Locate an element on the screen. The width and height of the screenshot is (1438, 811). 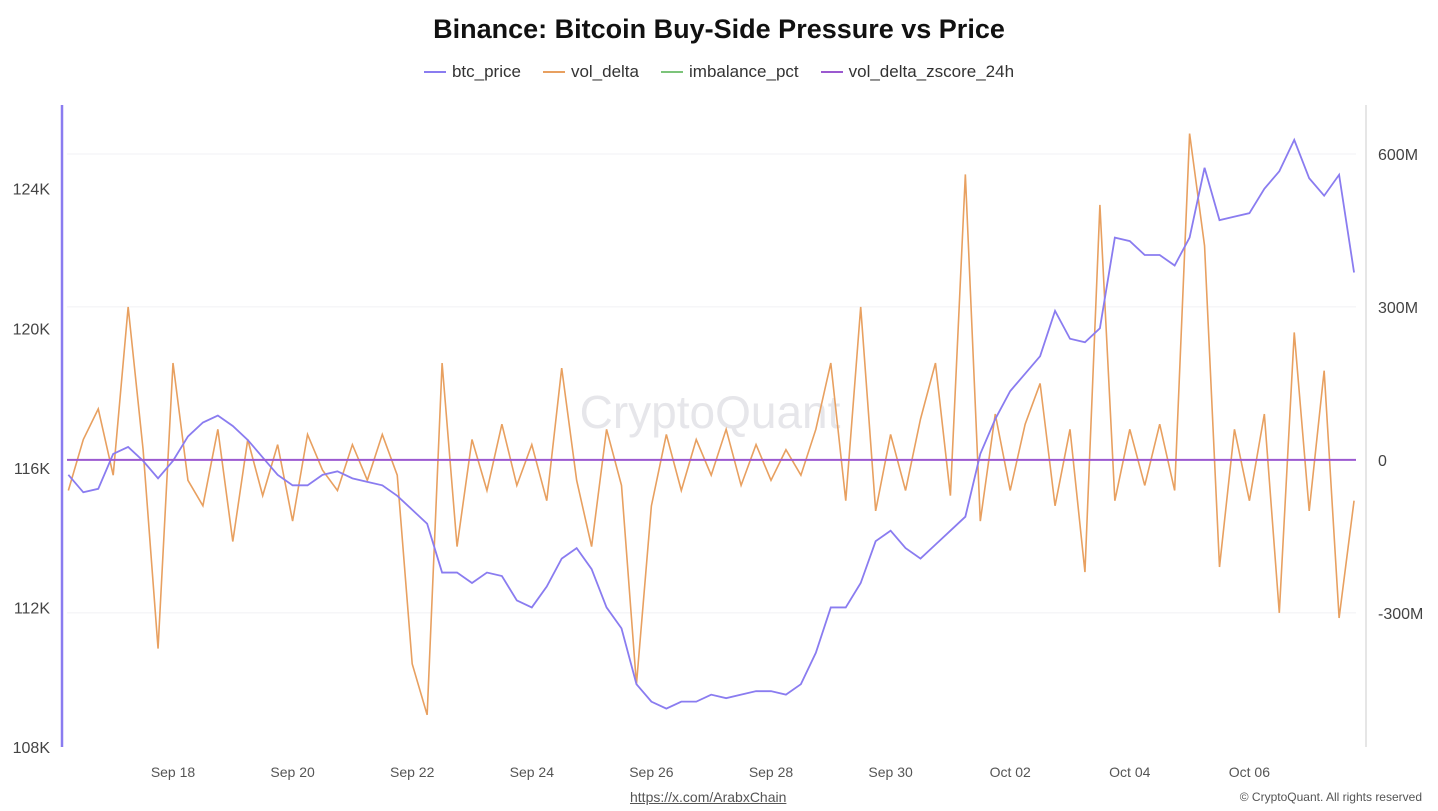
y-right-tick-label: -300M is located at coordinates (1400, 614).